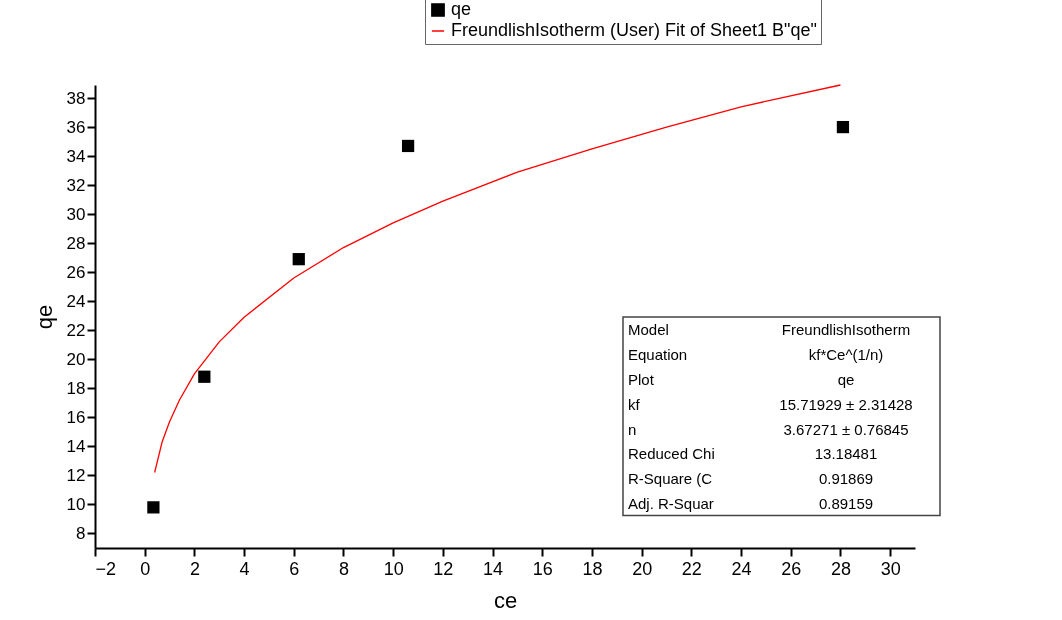 This screenshot has height=620, width=1062. Describe the element at coordinates (44, 317) in the screenshot. I see `y-axis-title: qe` at that location.